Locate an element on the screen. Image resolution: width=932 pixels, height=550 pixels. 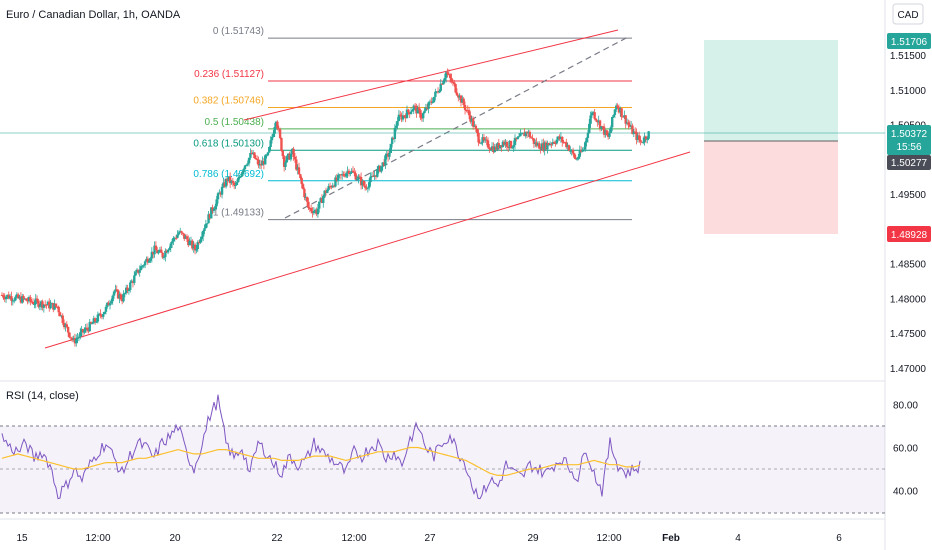
rsi-axis: 80.00 60.00 40.00 is located at coordinates (905, 449).